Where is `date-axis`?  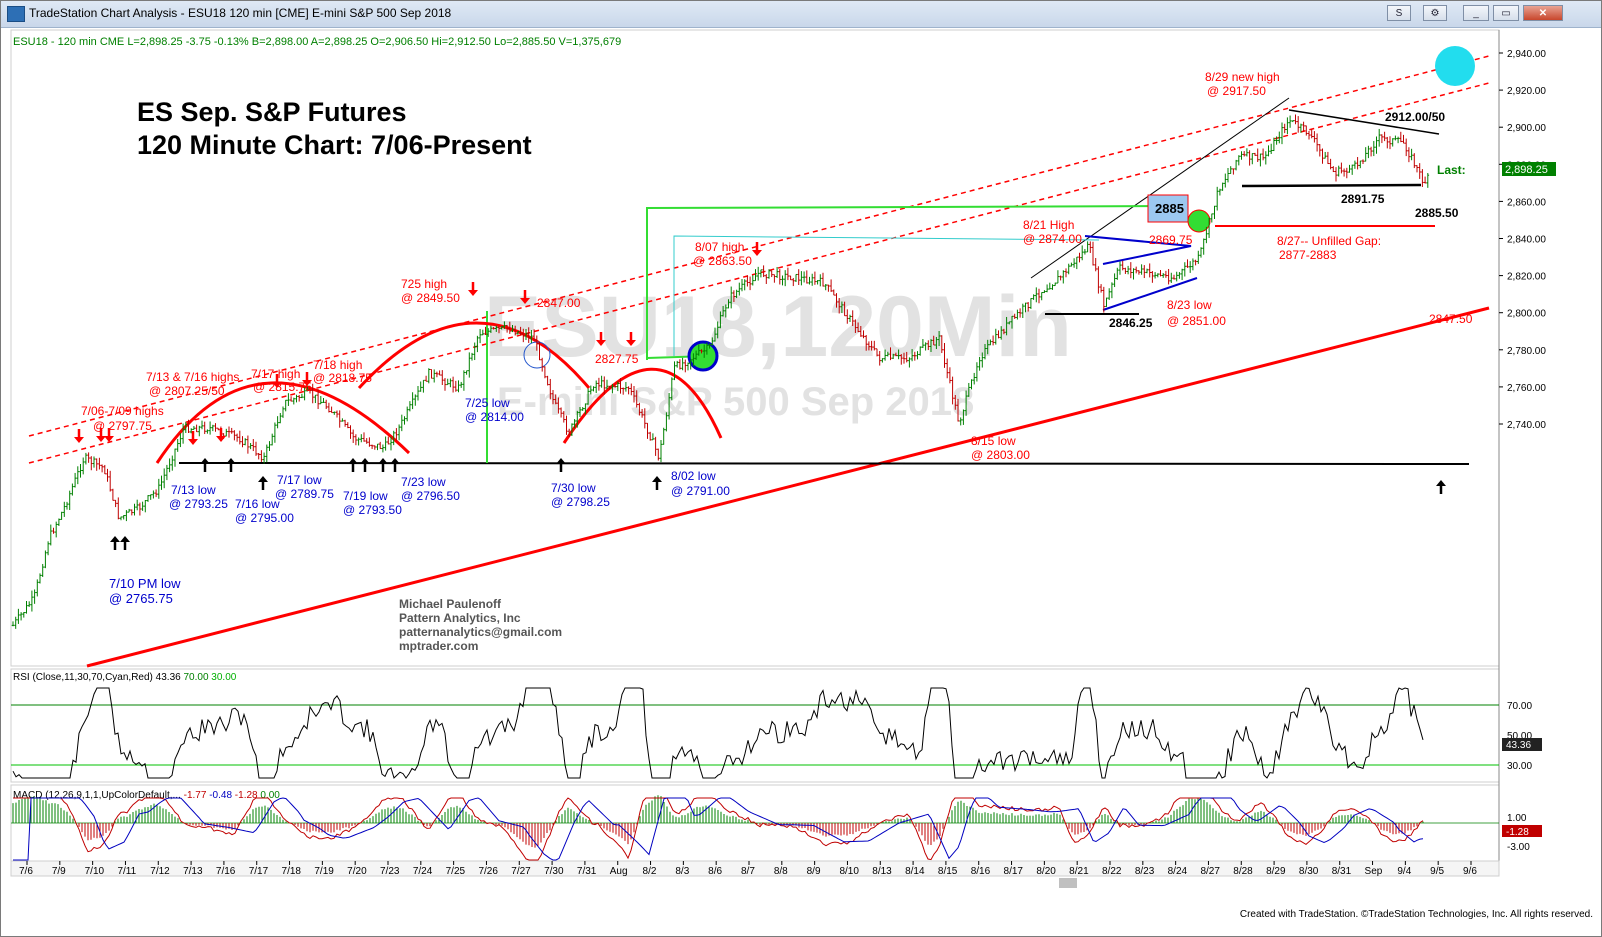
date-axis is located at coordinates (755, 868).